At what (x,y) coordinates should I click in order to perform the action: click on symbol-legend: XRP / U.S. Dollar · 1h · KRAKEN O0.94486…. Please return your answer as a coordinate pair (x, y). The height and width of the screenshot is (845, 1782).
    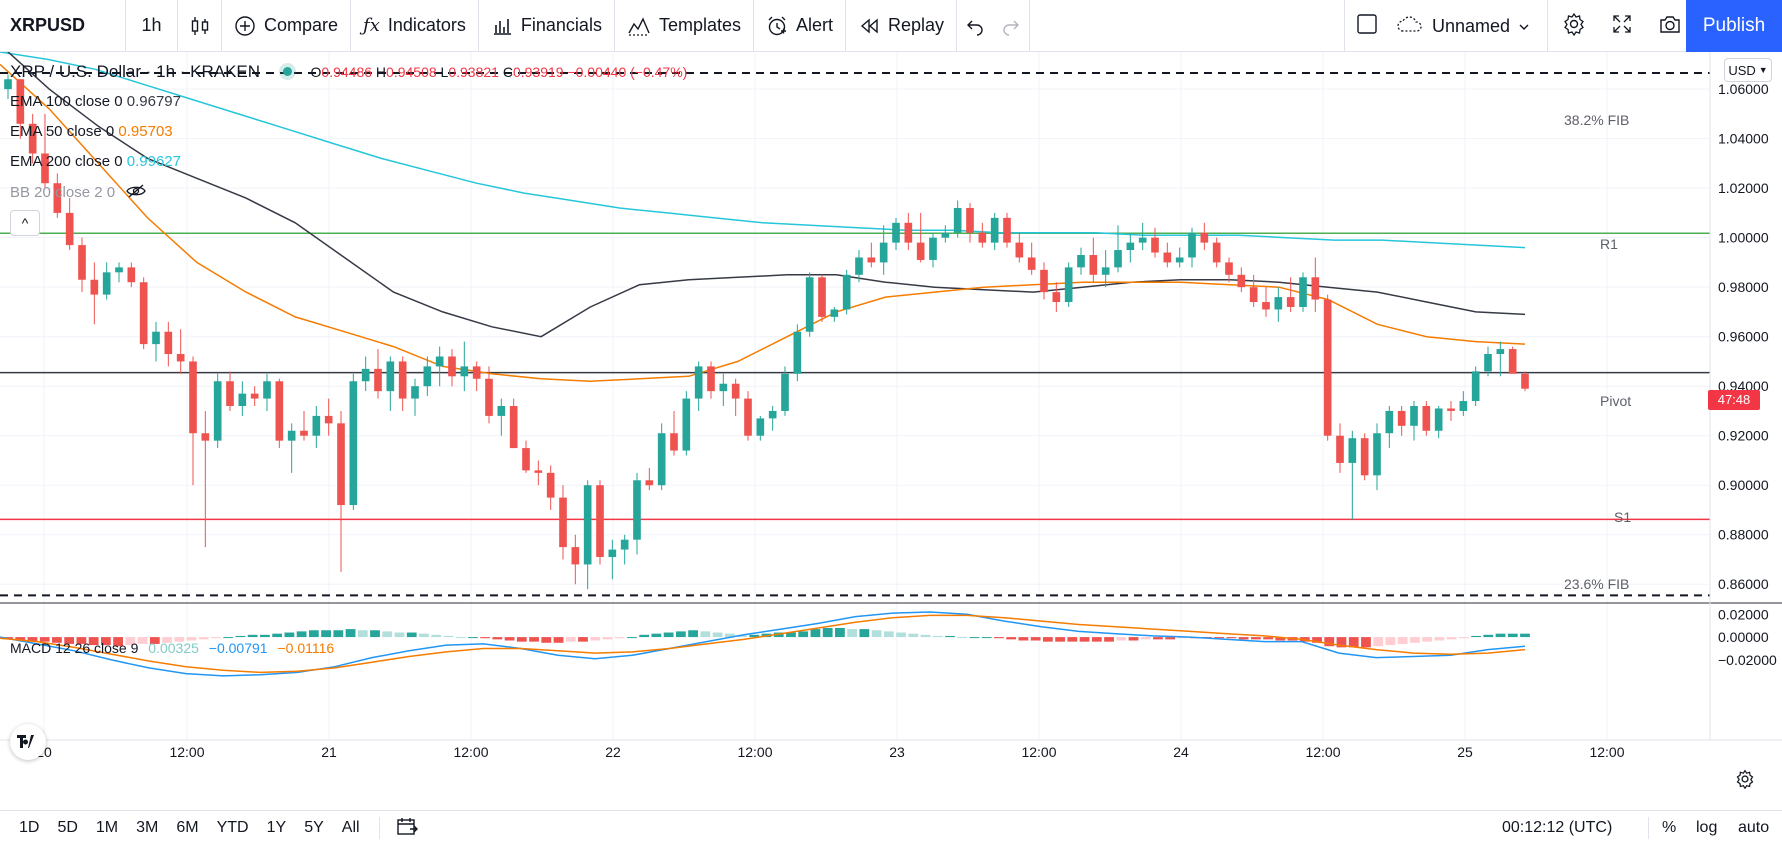
    Looking at the image, I should click on (348, 72).